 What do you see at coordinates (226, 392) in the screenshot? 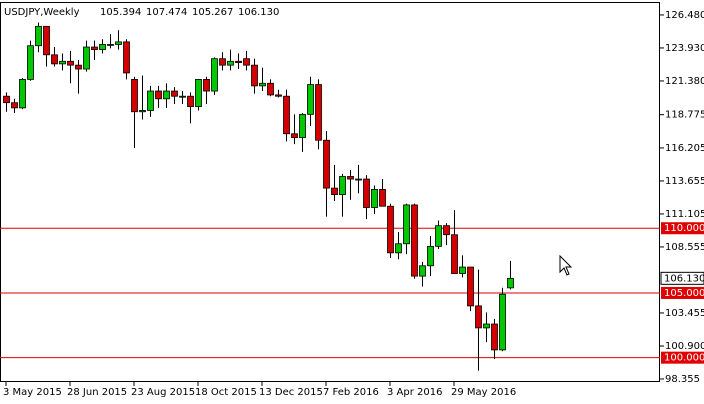
I see `x-tick-label: 18 Oct 2015` at bounding box center [226, 392].